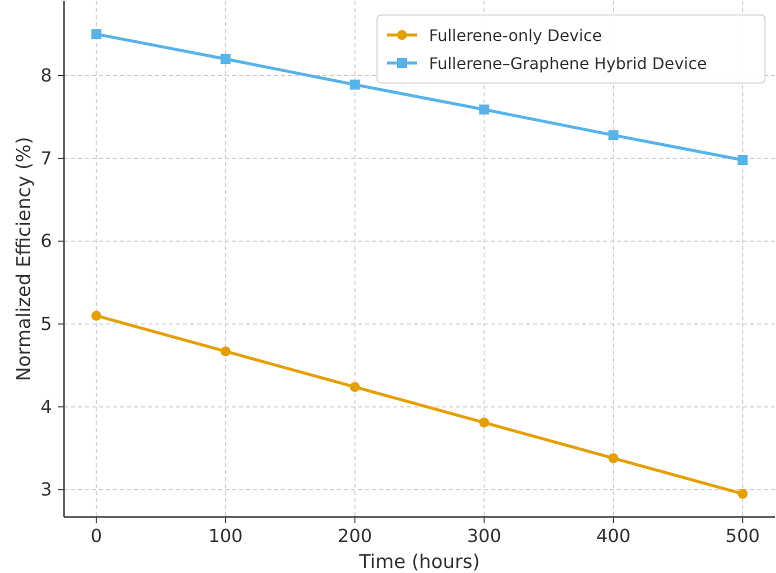 The width and height of the screenshot is (776, 573). Describe the element at coordinates (225, 536) in the screenshot. I see `x-tick-label: 100` at that location.